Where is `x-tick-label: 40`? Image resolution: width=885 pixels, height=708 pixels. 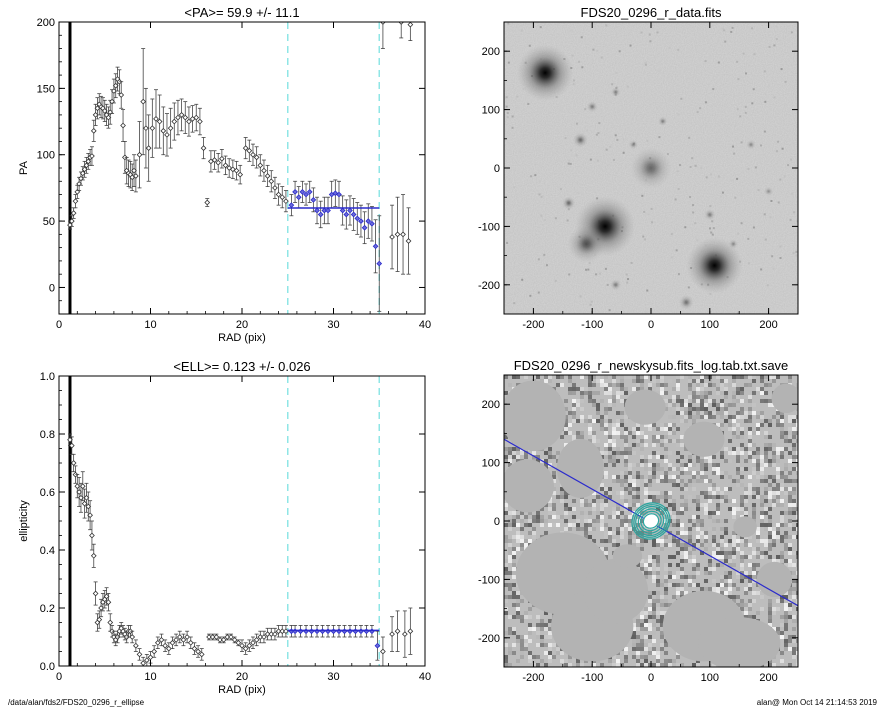
x-tick-label: 40 is located at coordinates (425, 677).